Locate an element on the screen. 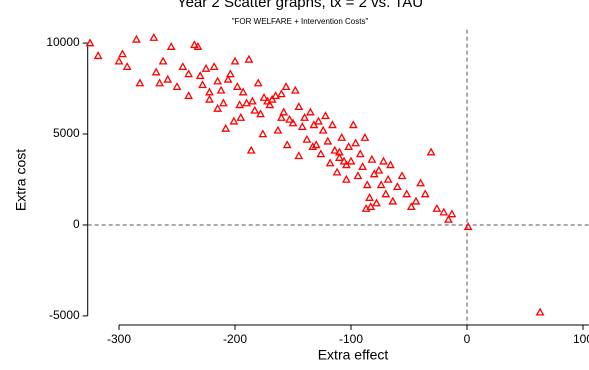  y-tick-label: -5000 is located at coordinates (64, 315).